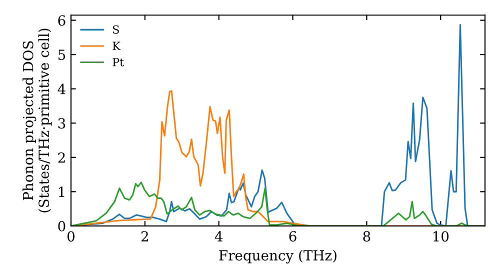 The image size is (500, 280). What do you see at coordinates (277, 257) in the screenshot?
I see `x-axis-title: Frequency (THz)` at bounding box center [277, 257].